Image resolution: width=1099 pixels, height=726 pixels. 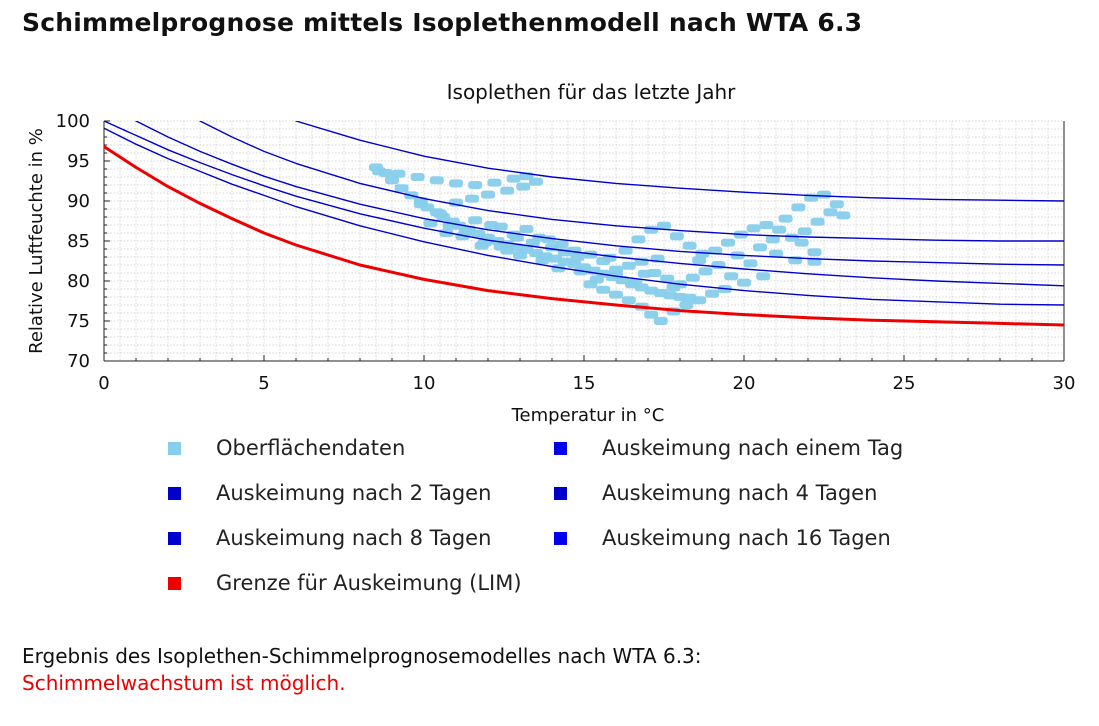 What do you see at coordinates (78, 161) in the screenshot?
I see `y-tick-label: 95` at bounding box center [78, 161].